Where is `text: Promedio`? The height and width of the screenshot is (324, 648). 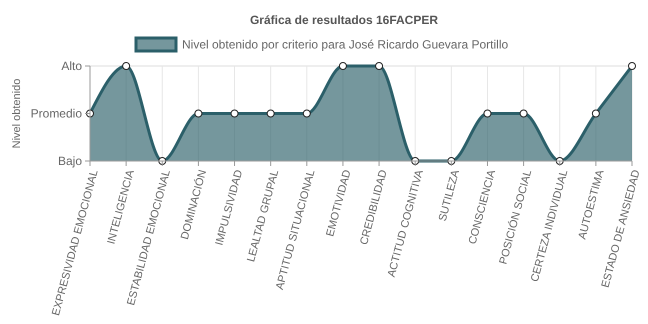
text: Promedio is located at coordinates (56, 113).